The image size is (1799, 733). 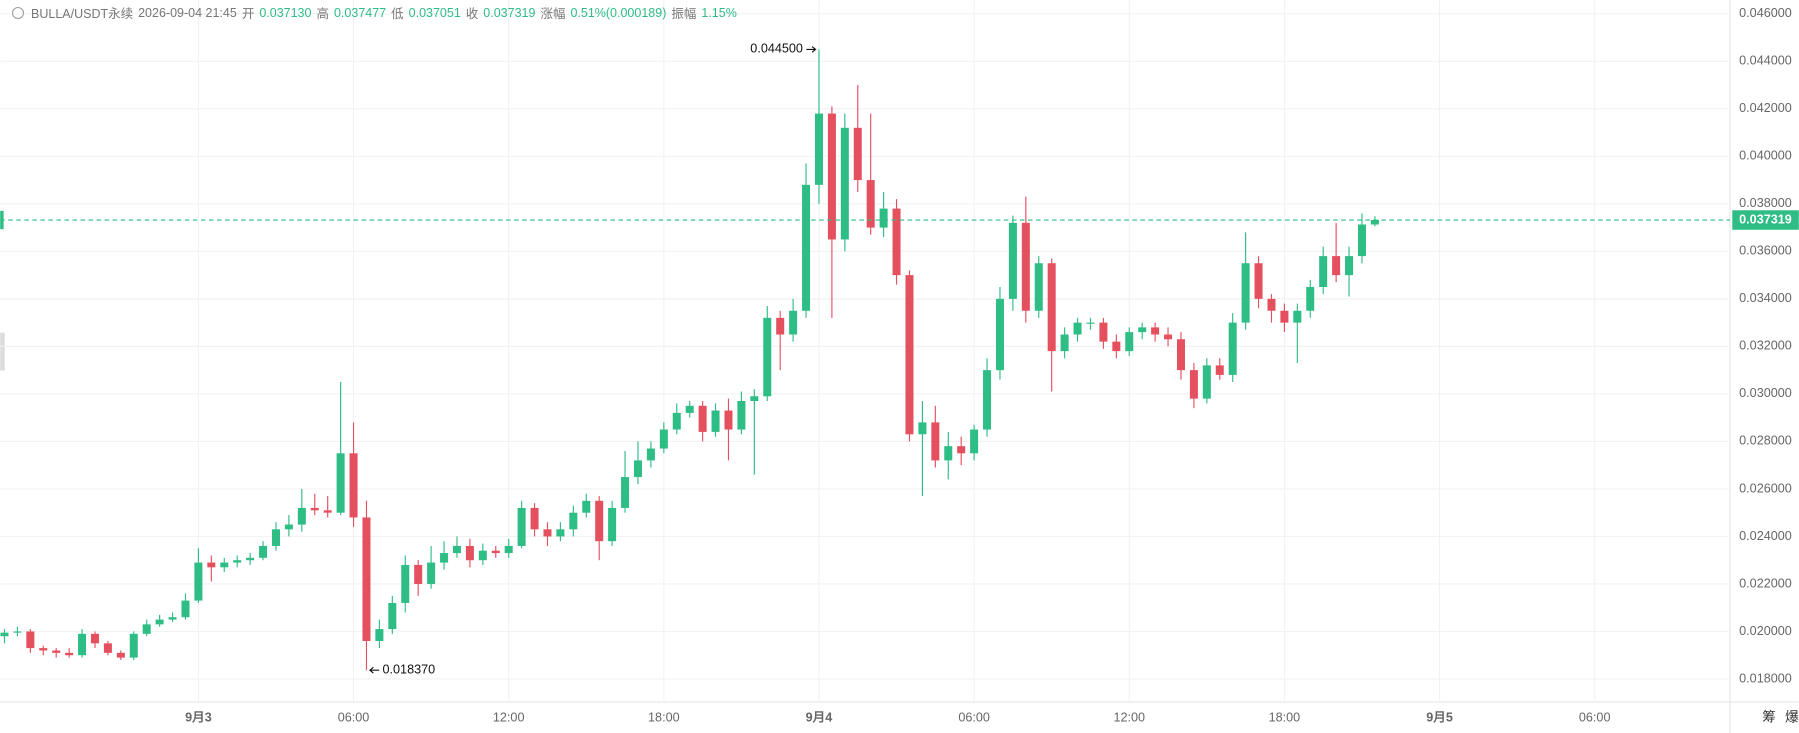 What do you see at coordinates (1765, 298) in the screenshot?
I see `y-tick-label: 0.034000` at bounding box center [1765, 298].